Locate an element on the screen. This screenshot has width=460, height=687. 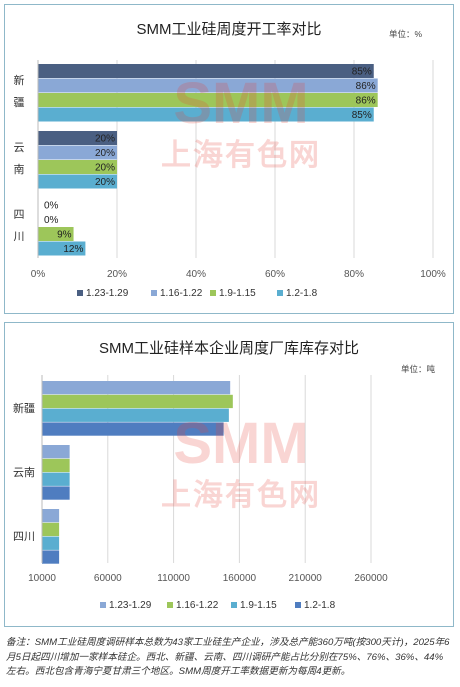
category-label-2-1: 川 is located at coordinates (19, 237).